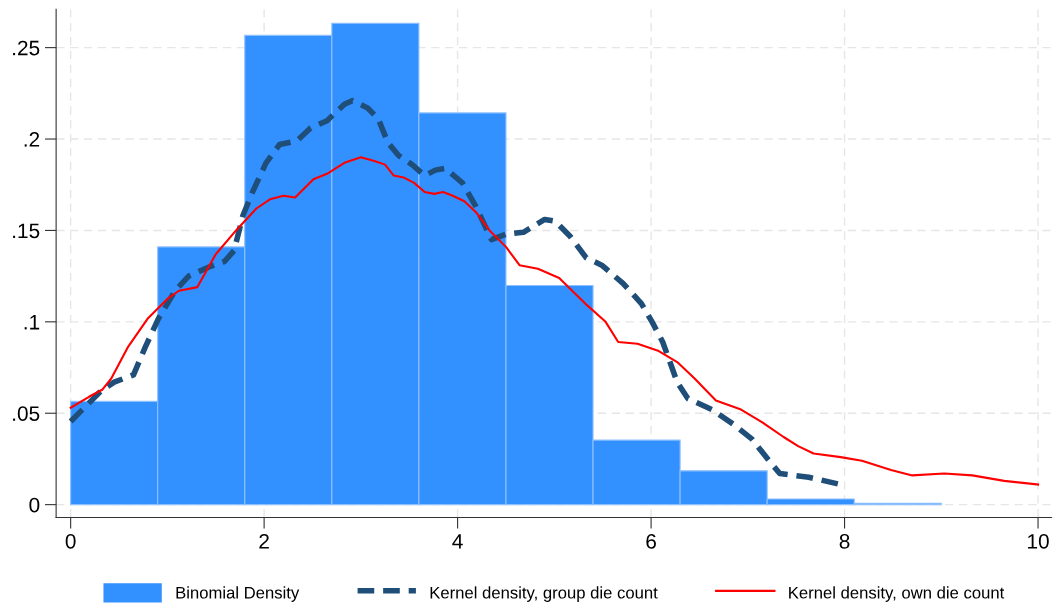  Describe the element at coordinates (70, 541) in the screenshot. I see `x-tick-label: 0` at that location.